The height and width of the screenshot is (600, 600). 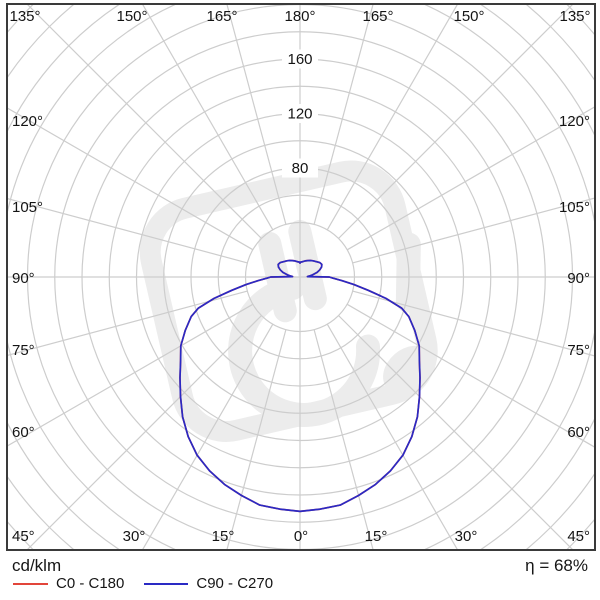 What do you see at coordinates (299, 16) in the screenshot?
I see `angle-label-3-180: 180°` at bounding box center [299, 16].